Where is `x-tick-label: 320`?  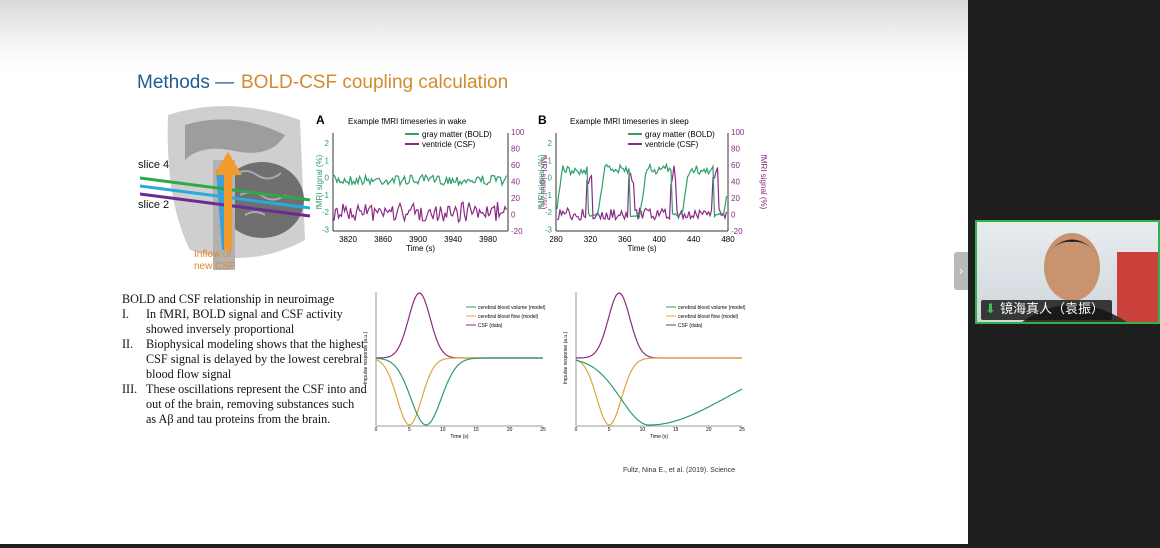
x-tick-label: 320 is located at coordinates (591, 239).